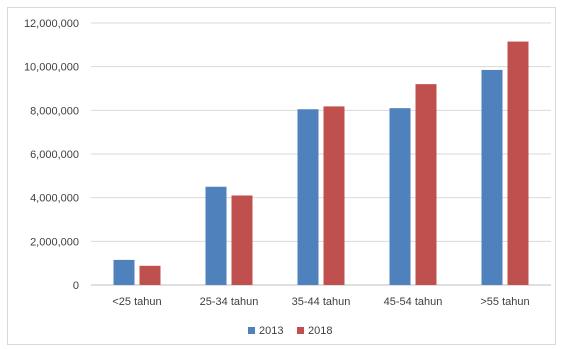 The image size is (562, 349). I want to click on x-tick-label: <25 tahun, so click(136, 302).